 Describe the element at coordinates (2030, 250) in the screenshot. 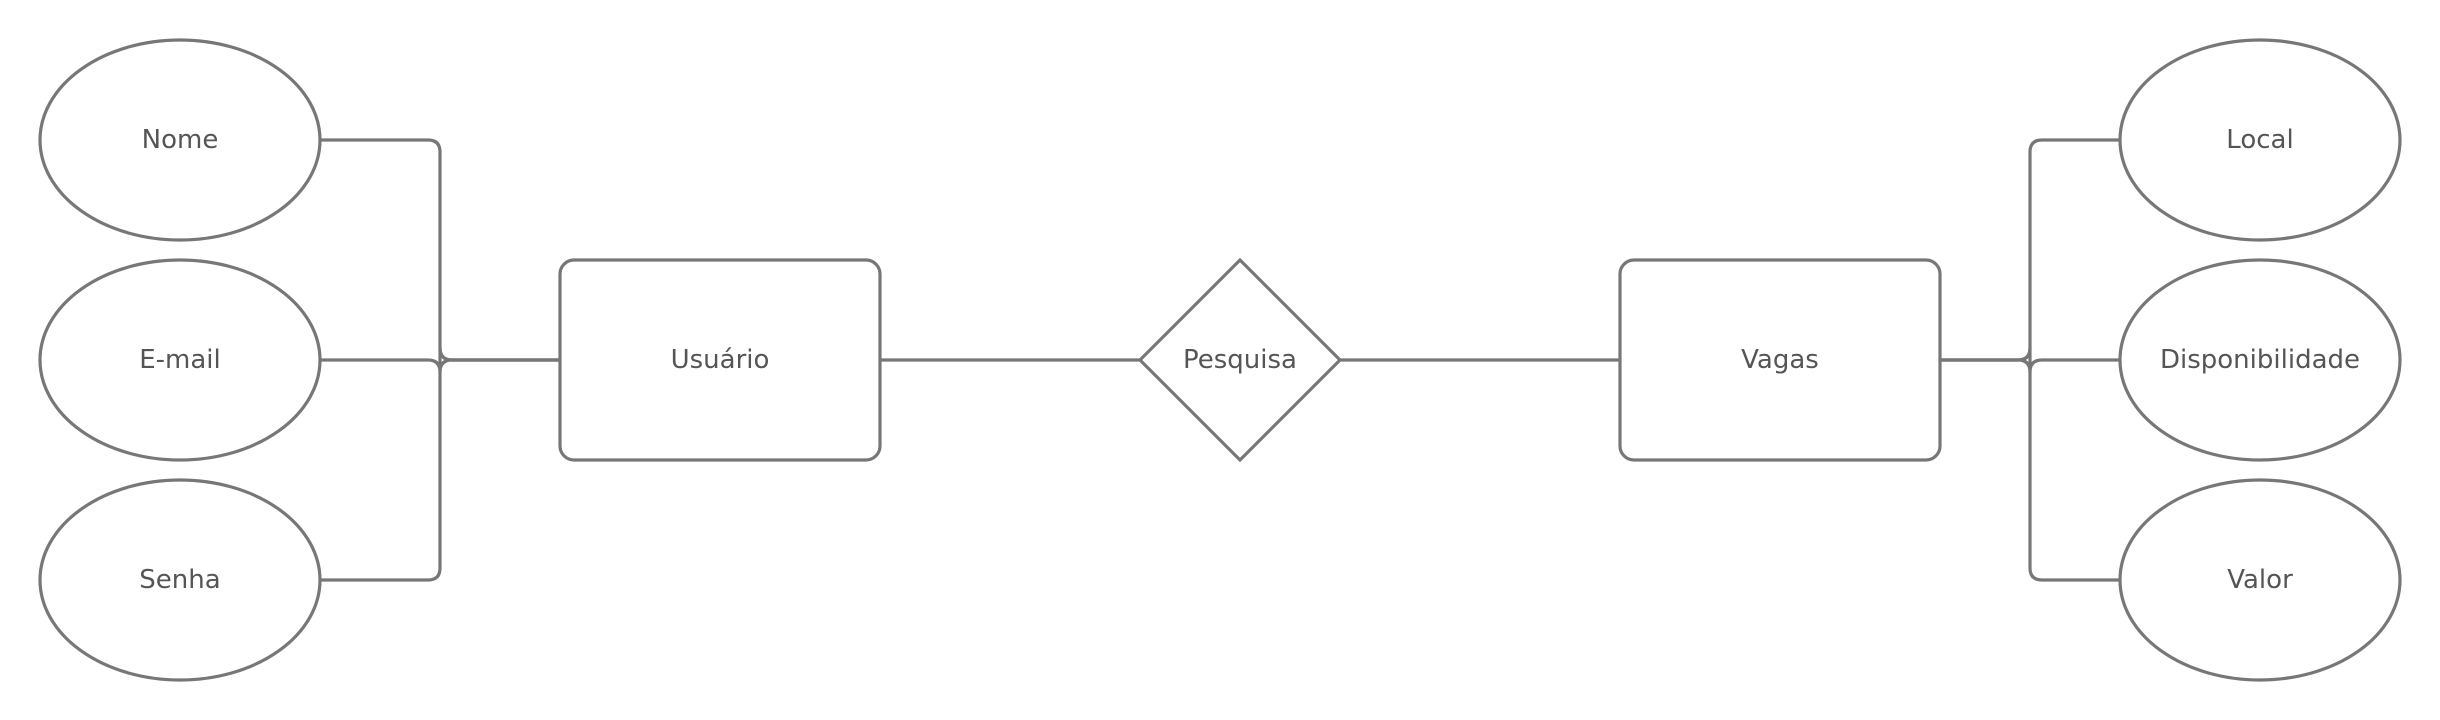

I see `connector-vagas-local` at that location.